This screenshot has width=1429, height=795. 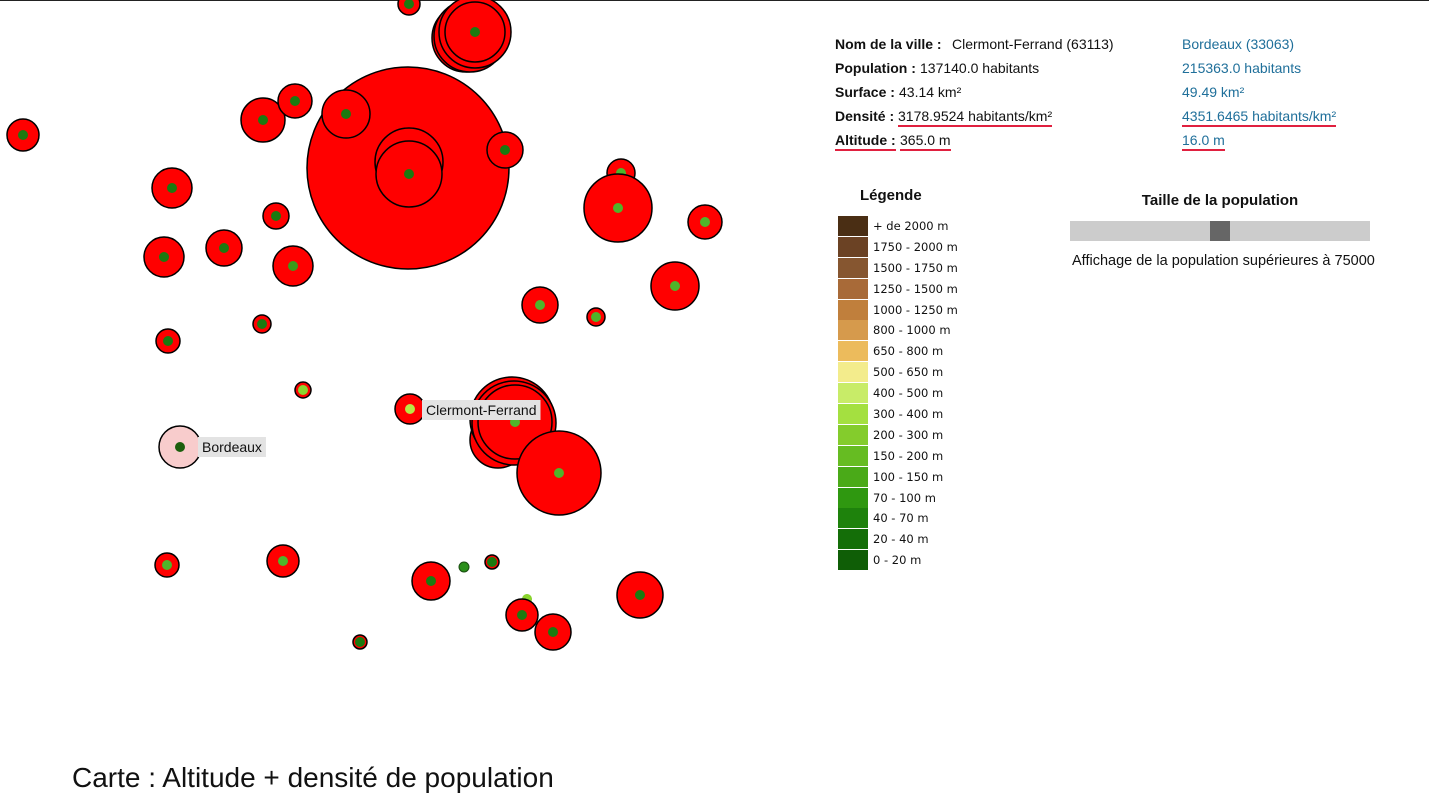 What do you see at coordinates (481, 410) in the screenshot?
I see `city-label-text: Clermont-Ferrand` at bounding box center [481, 410].